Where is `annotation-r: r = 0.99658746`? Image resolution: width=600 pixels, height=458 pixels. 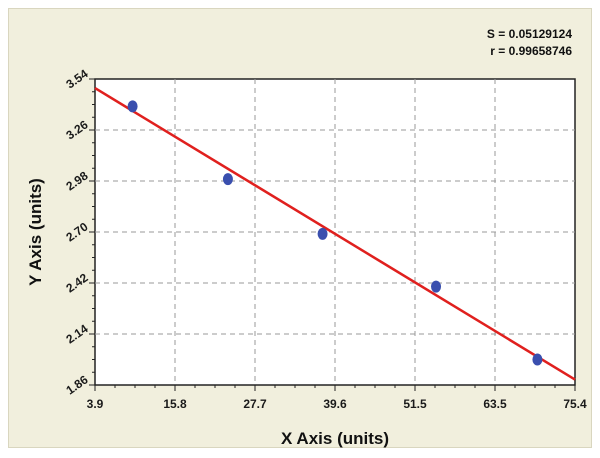 annotation-r: r = 0.99658746 is located at coordinates (531, 51).